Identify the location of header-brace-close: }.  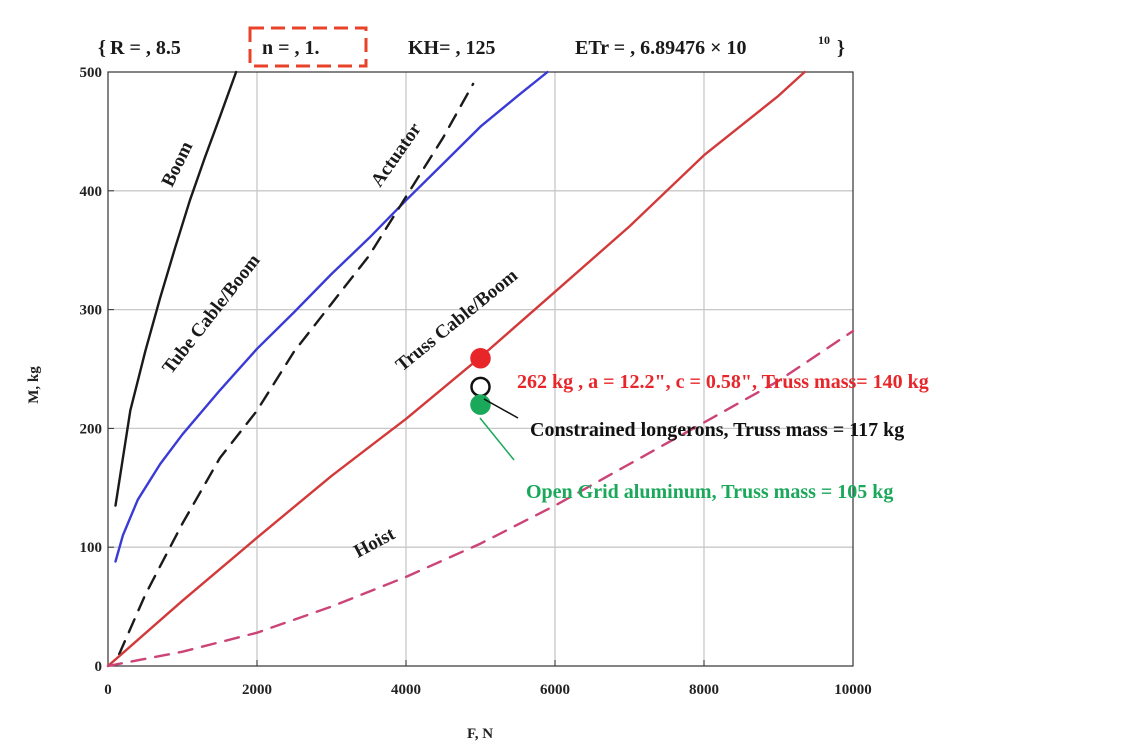
(841, 48).